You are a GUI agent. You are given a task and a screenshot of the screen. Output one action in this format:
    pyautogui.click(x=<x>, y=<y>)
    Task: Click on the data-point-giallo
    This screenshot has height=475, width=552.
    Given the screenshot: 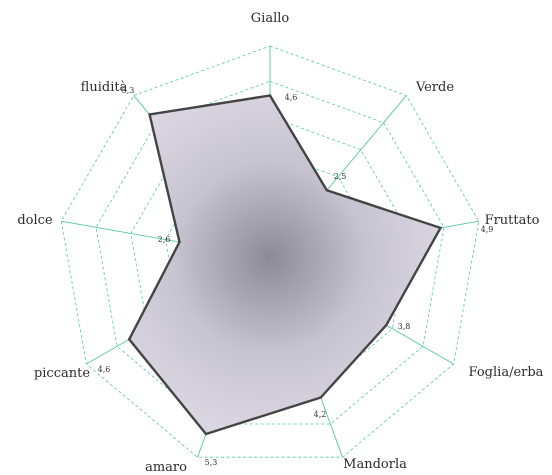 What is the action you would take?
    pyautogui.click(x=270, y=95)
    